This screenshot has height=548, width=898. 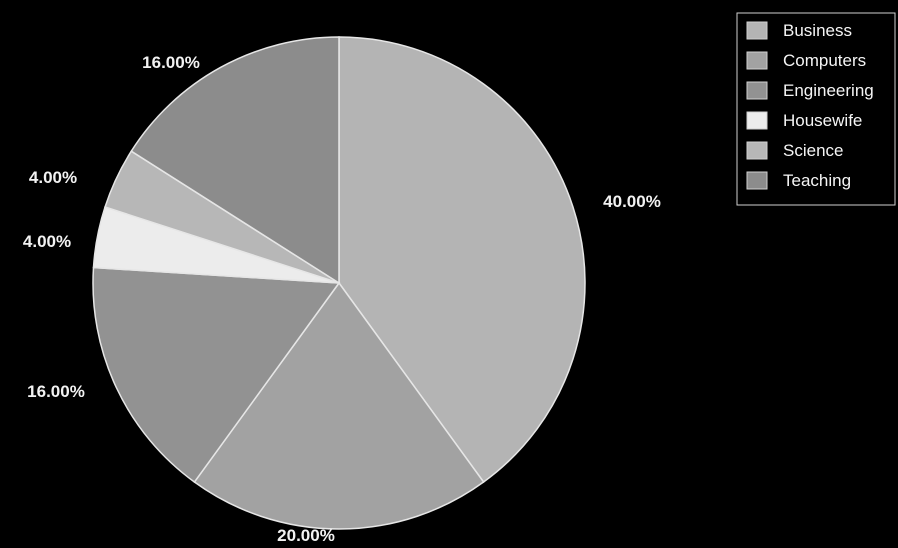 What do you see at coordinates (824, 60) in the screenshot?
I see `legend-label-computers: Computers` at bounding box center [824, 60].